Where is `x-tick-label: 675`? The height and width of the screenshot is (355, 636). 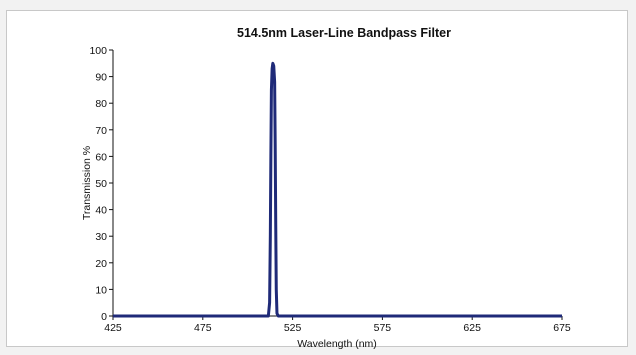
x-tick-label: 675 is located at coordinates (562, 328).